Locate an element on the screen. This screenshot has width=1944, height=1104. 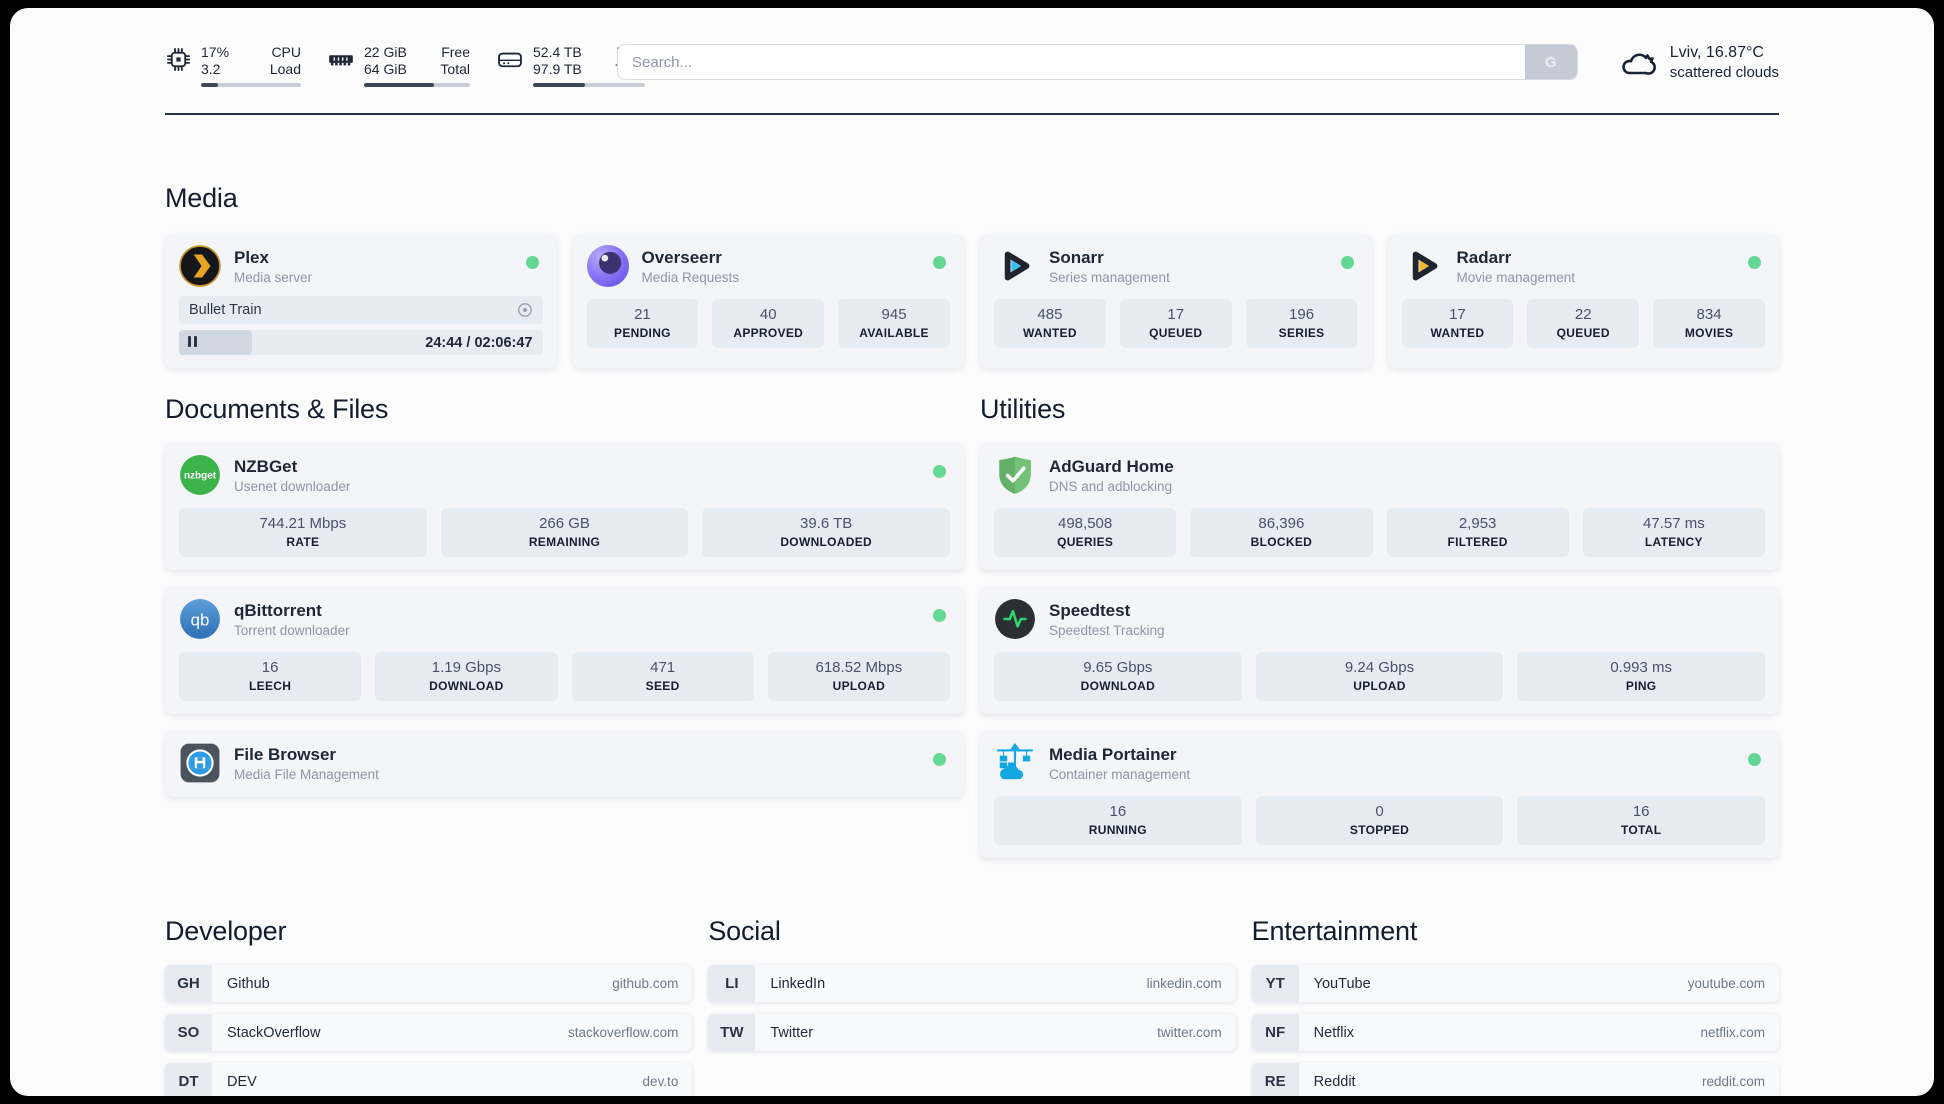
stat-box: 471 SEED is located at coordinates (662, 676).